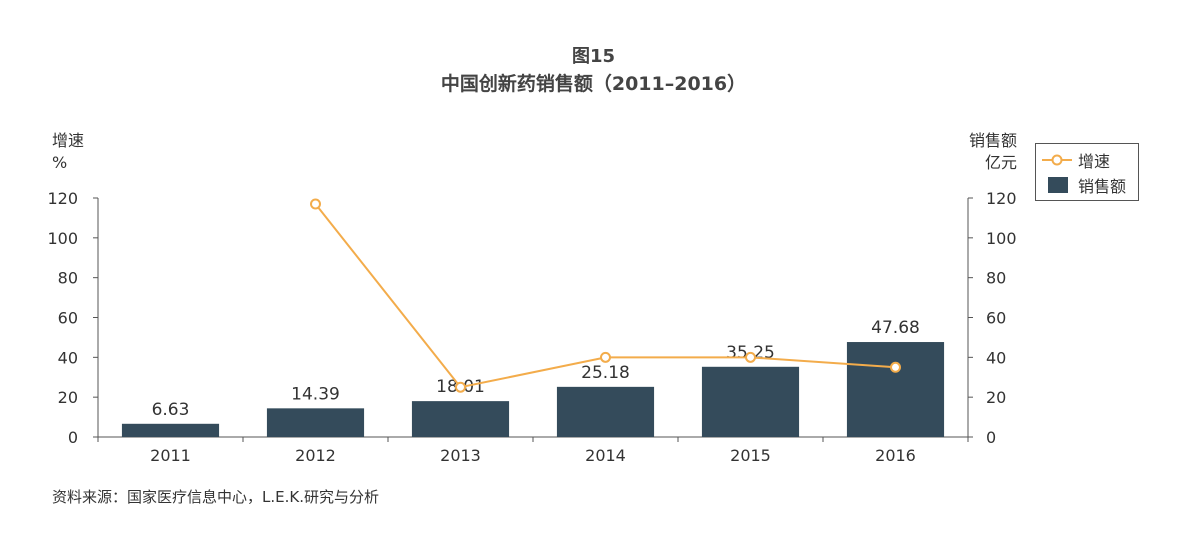 This screenshot has width=1187, height=551. What do you see at coordinates (593, 84) in the screenshot?
I see `chart-title: 中国创新药销售额（2011–2016）` at bounding box center [593, 84].